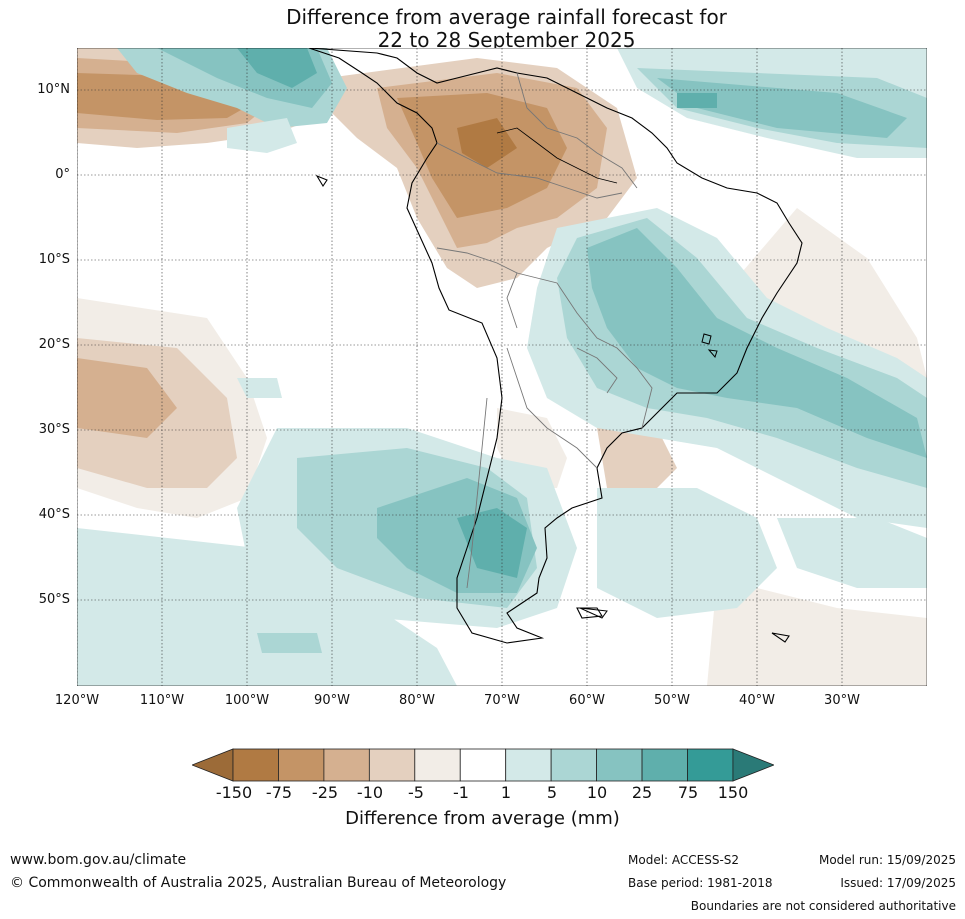 The height and width of the screenshot is (919, 965). What do you see at coordinates (332, 700) in the screenshot?
I see `lon-label-90w: 90°W` at bounding box center [332, 700].